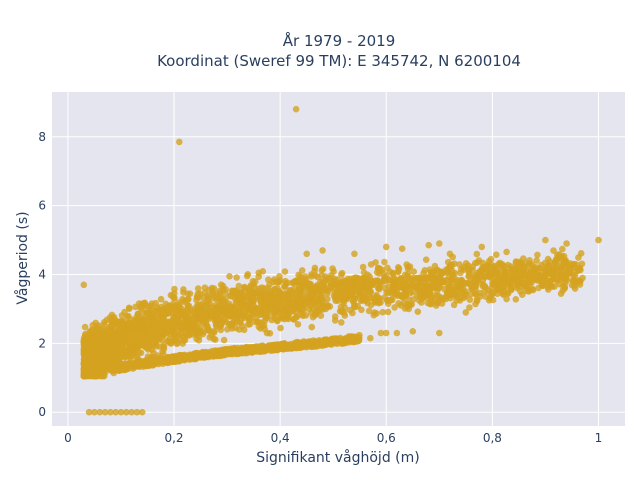 The image size is (640, 484). Describe the element at coordinates (42, 206) in the screenshot. I see `y-tick-label: 6` at that location.